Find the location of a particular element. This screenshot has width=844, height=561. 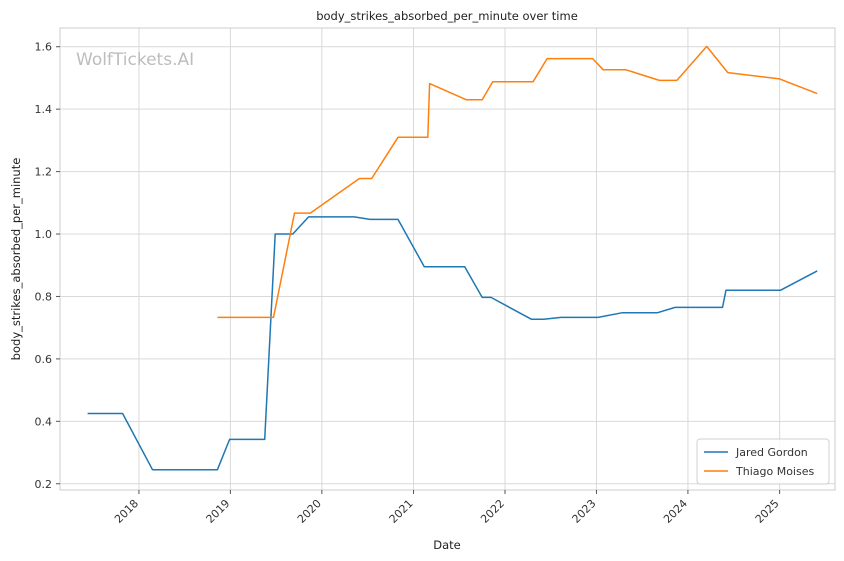

legend: Jared Gordon Thiago Moises is located at coordinates (763, 461).